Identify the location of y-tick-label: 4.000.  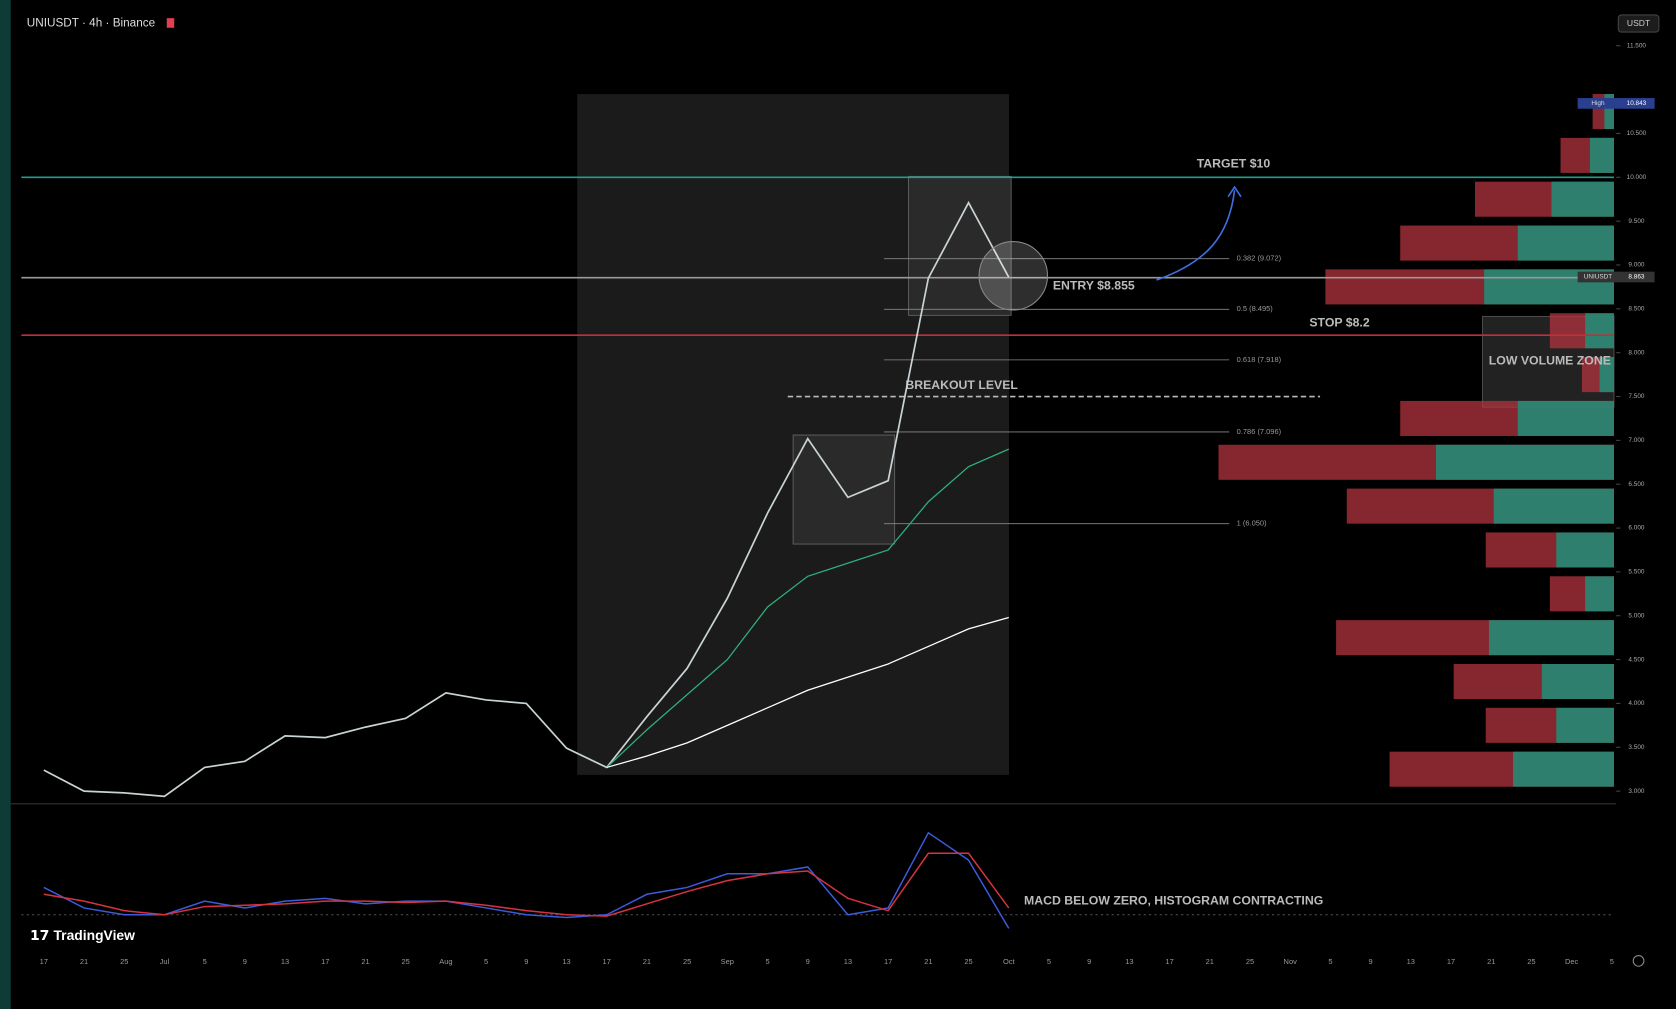
(1636, 703).